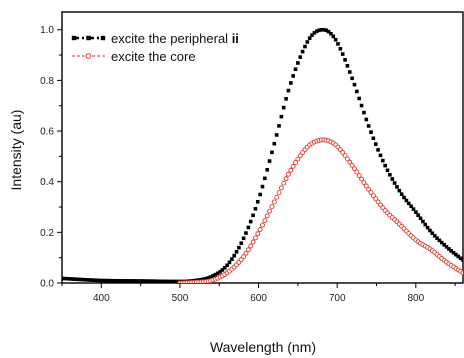  I want to click on legend-label-peripheral-text: excite the peripheral, so click(171, 38).